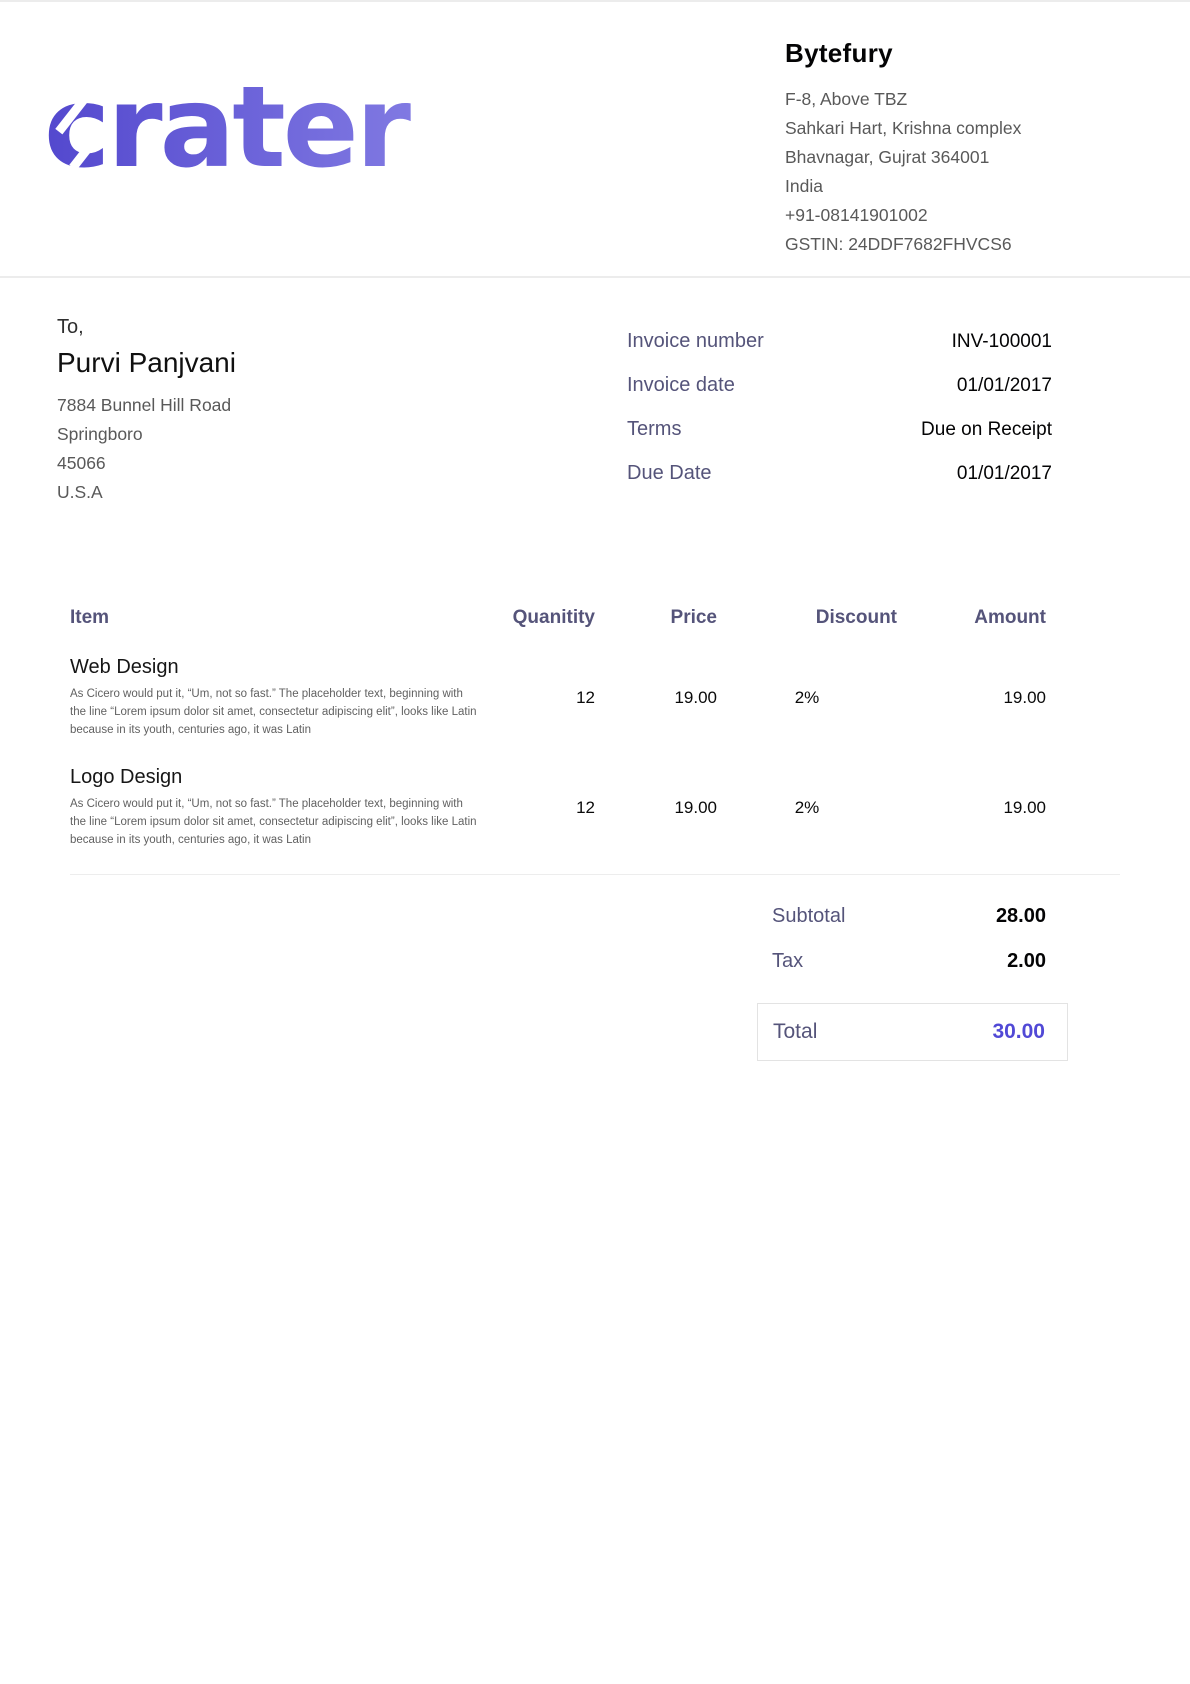 The image size is (1190, 1684). Describe the element at coordinates (912, 1031) in the screenshot. I see `total-box: Total 30.00` at that location.